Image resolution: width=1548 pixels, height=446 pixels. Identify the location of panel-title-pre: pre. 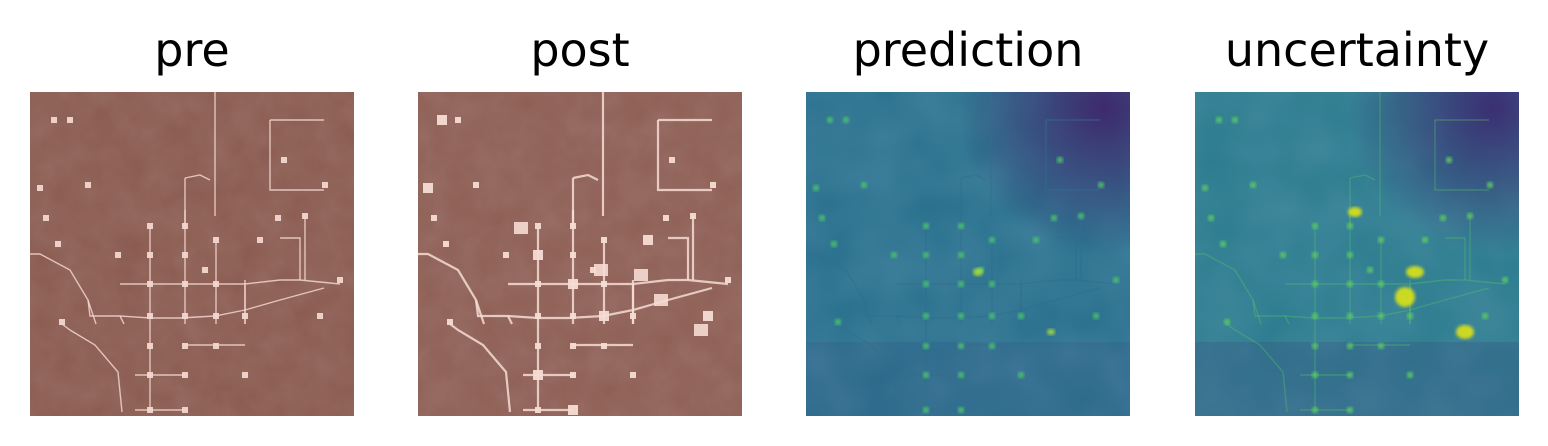
(192, 50).